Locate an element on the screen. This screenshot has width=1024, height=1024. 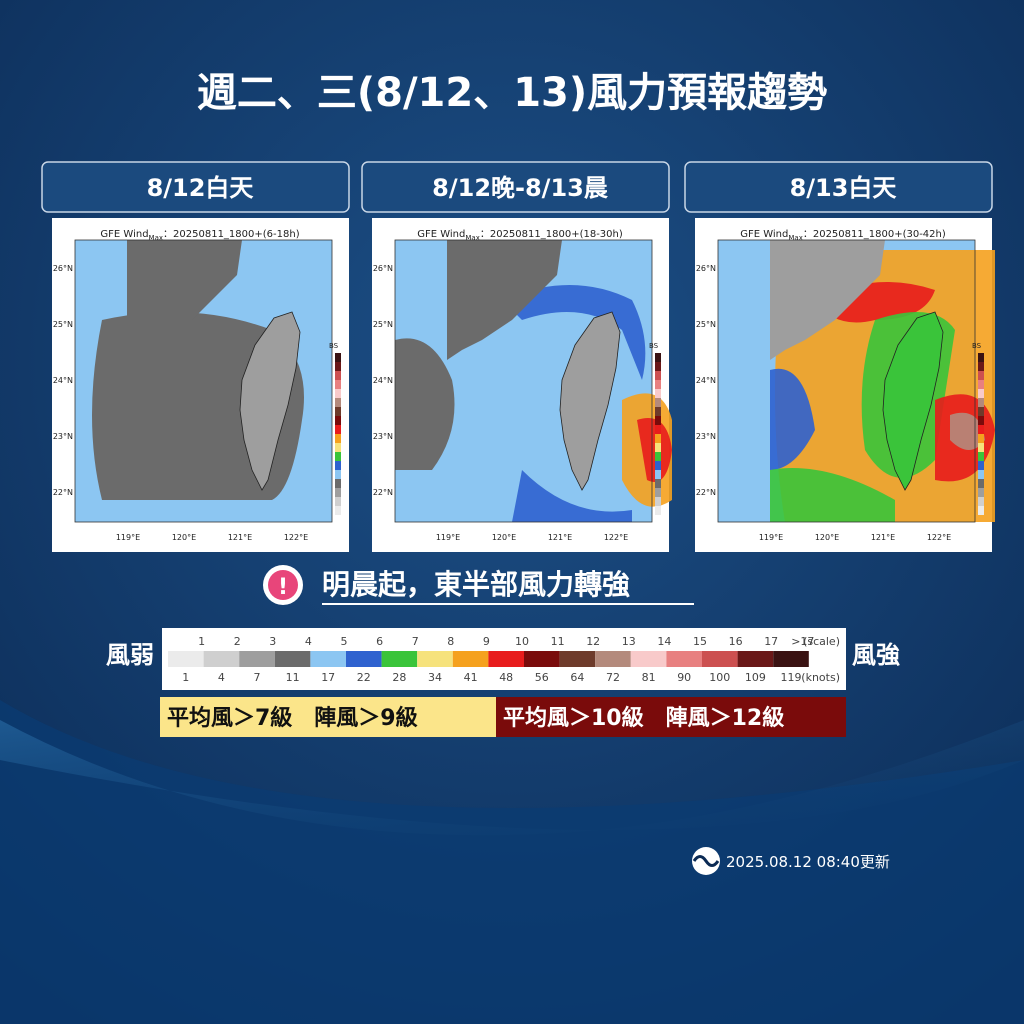
legend-knots: 100 is located at coordinates (719, 677).